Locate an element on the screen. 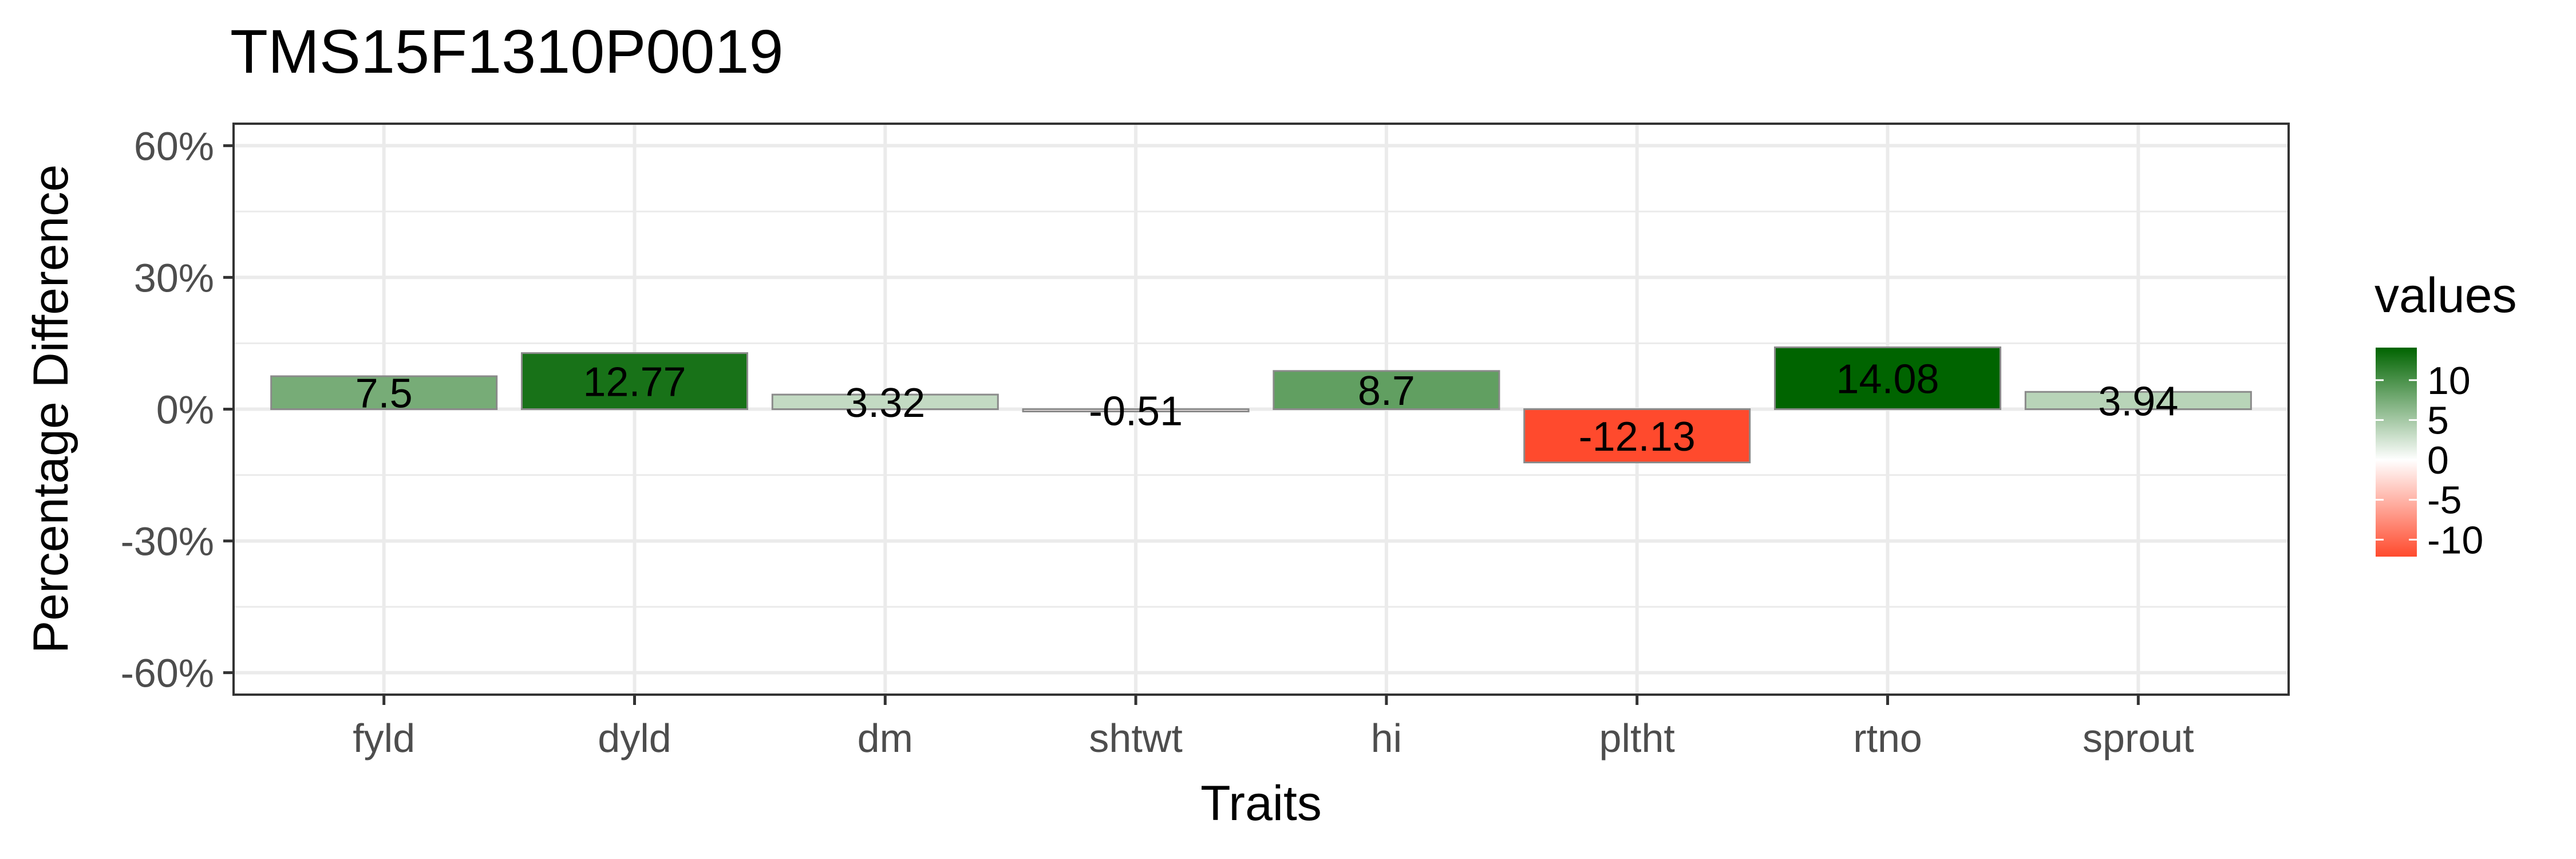 The height and width of the screenshot is (859, 2576). x-tick-label: dyld is located at coordinates (634, 738).